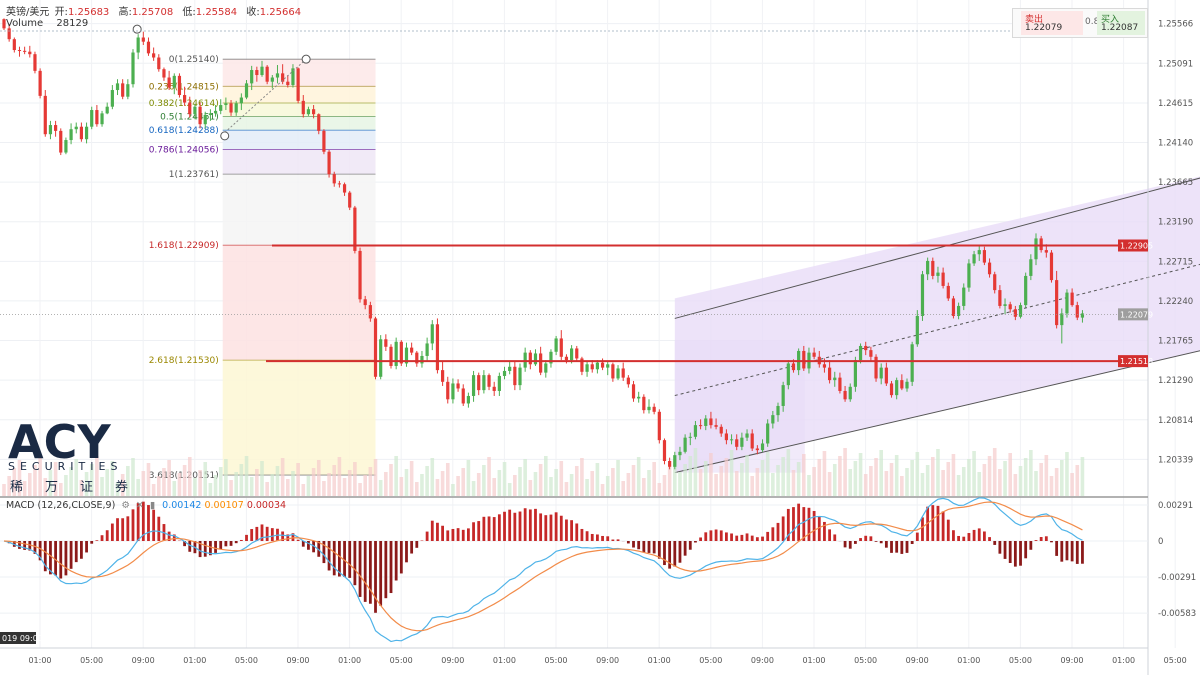  Describe the element at coordinates (194, 175) in the screenshot. I see `fib-level-label: 1(1.23761)` at that location.